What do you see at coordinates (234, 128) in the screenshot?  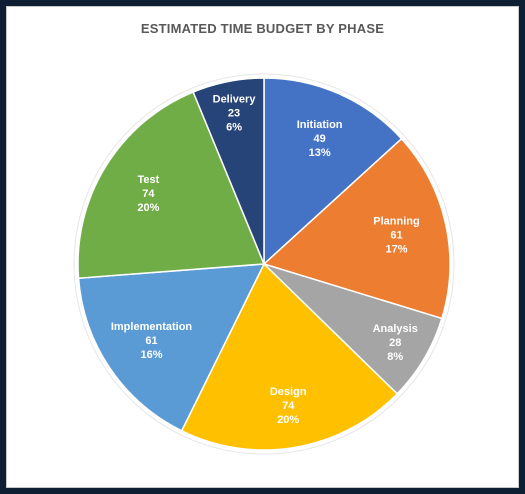 I see `percent-label-delivery: 6%` at bounding box center [234, 128].